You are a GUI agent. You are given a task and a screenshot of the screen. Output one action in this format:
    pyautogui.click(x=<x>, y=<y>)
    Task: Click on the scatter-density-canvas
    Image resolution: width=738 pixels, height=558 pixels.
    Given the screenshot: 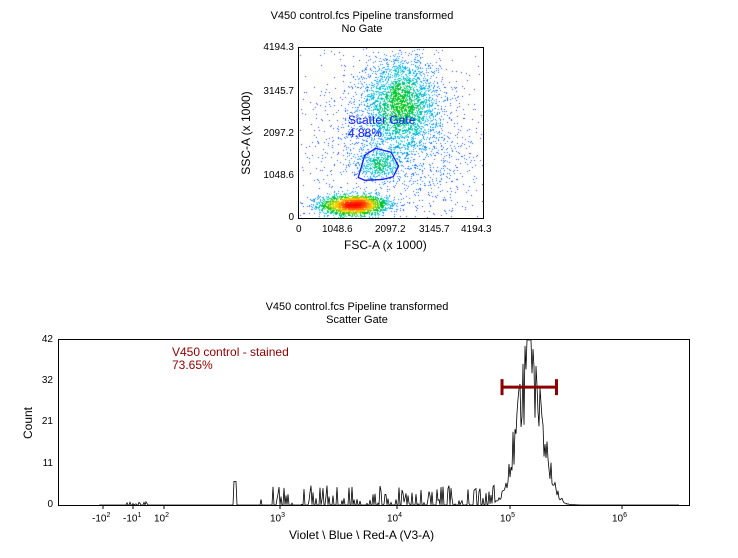 What is the action you would take?
    pyautogui.click(x=391, y=133)
    